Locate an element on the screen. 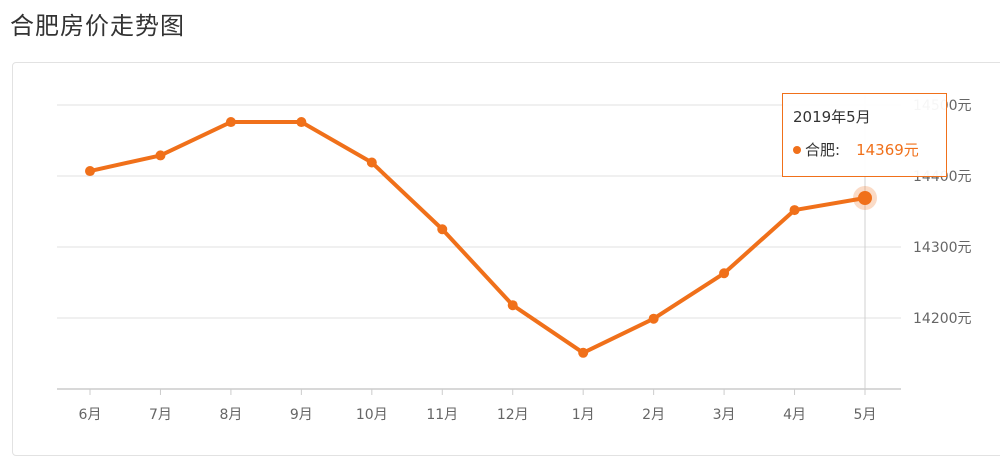 The image size is (1000, 458). x-tick-label: 11月 is located at coordinates (442, 415).